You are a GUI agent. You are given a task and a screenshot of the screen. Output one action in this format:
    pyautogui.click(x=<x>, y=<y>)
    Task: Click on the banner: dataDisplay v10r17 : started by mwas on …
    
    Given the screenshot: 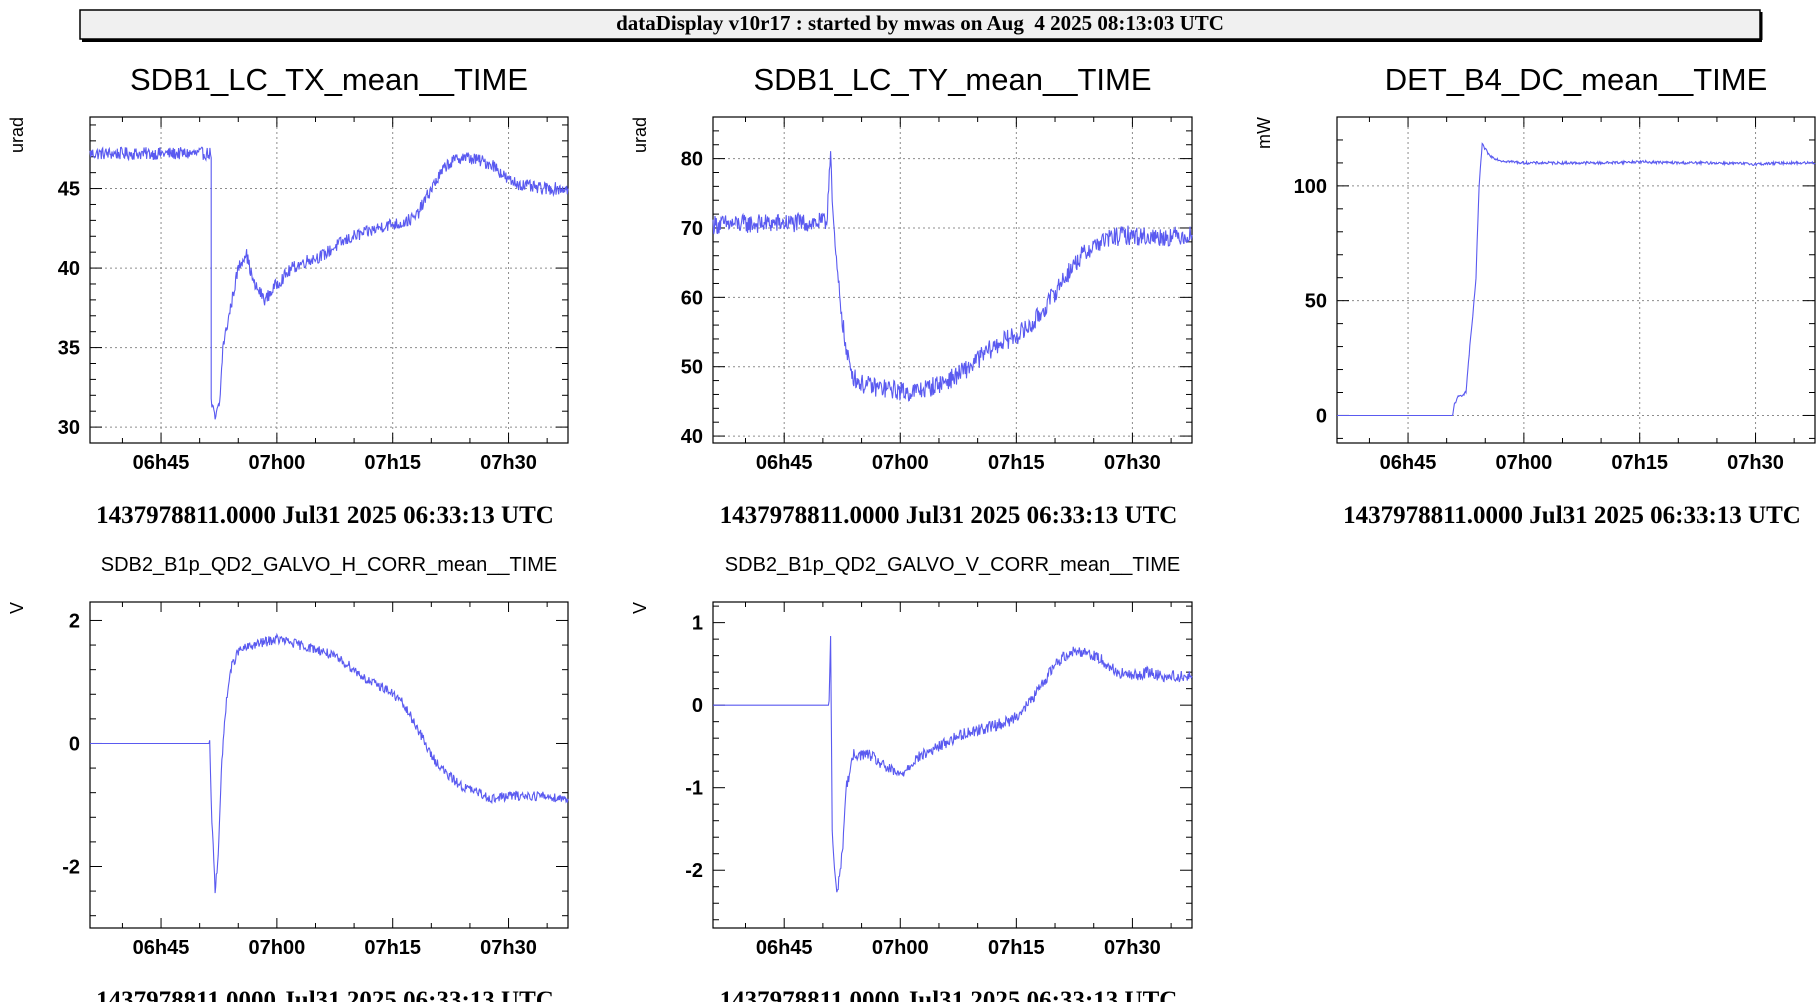 What is the action you would take?
    pyautogui.click(x=921, y=25)
    